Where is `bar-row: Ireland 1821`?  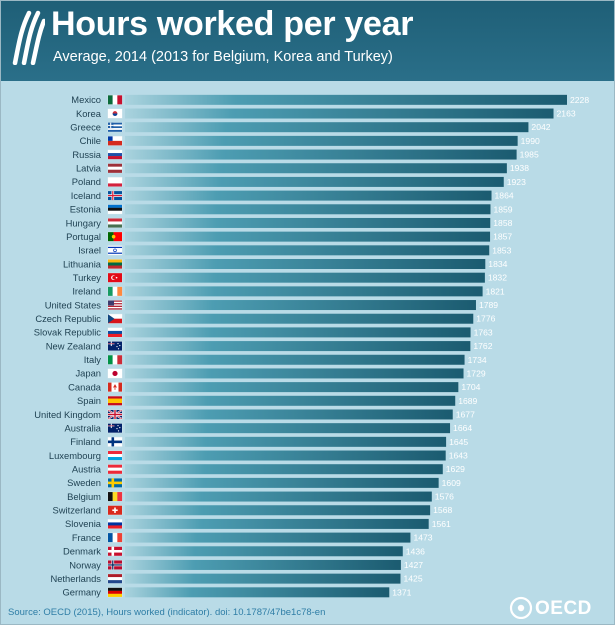
bar-row: Ireland 1821 is located at coordinates (288, 291).